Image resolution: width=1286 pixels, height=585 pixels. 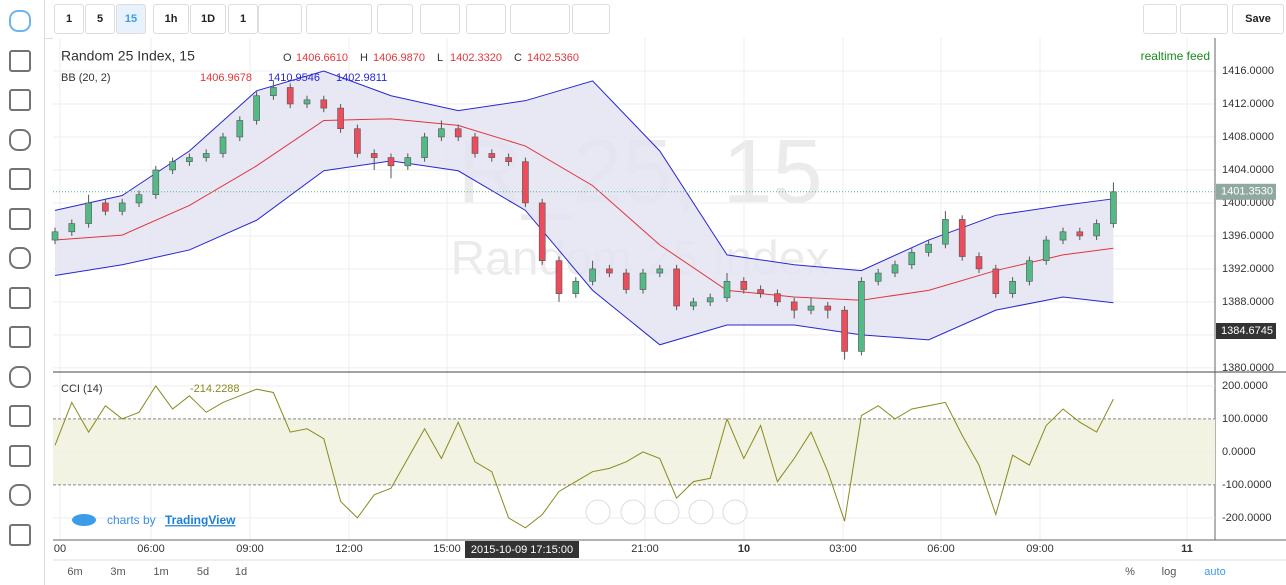 I want to click on y-tick-label: 1388.0000, so click(x=1248, y=302).